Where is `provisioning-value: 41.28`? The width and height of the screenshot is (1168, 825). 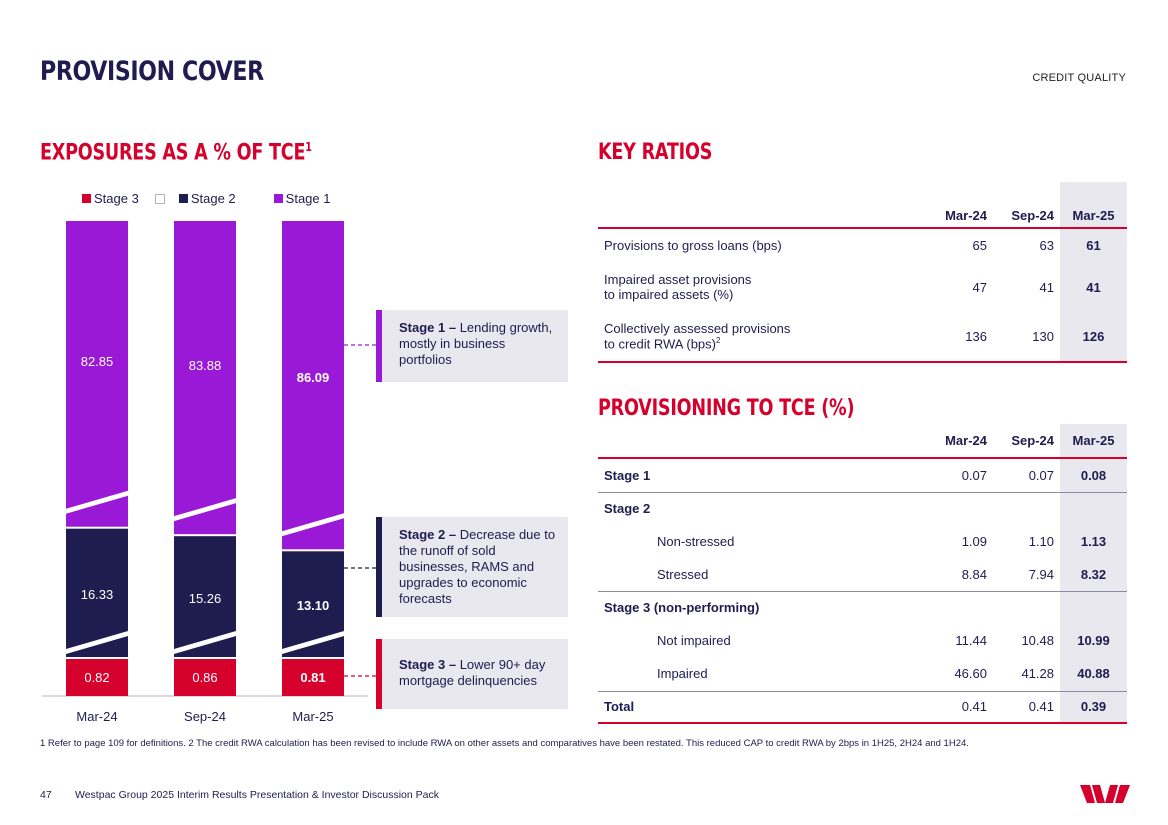 provisioning-value: 41.28 is located at coordinates (1026, 674).